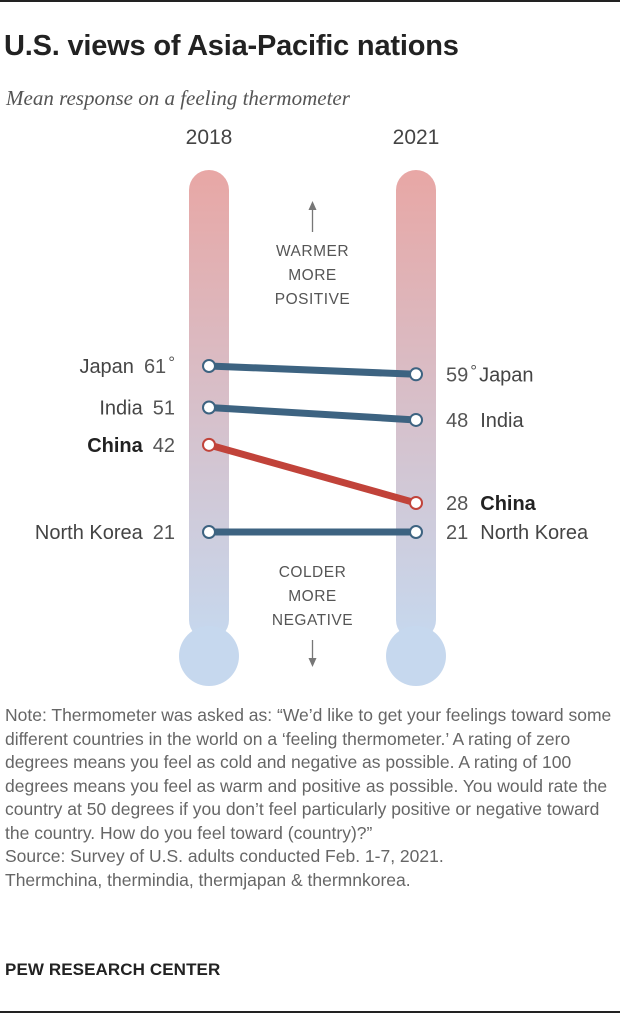 The height and width of the screenshot is (1014, 620). Describe the element at coordinates (534, 533) in the screenshot. I see `label-2021-name-north-korea: North Korea` at that location.